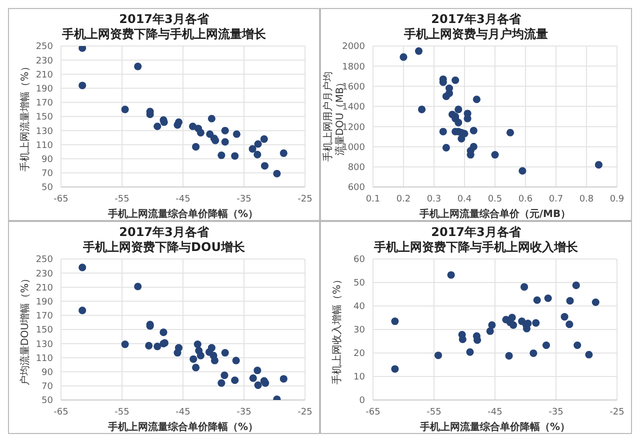 This screenshot has width=640, height=443. Describe the element at coordinates (362, 401) in the screenshot. I see `y-tick-label: 0` at that location.